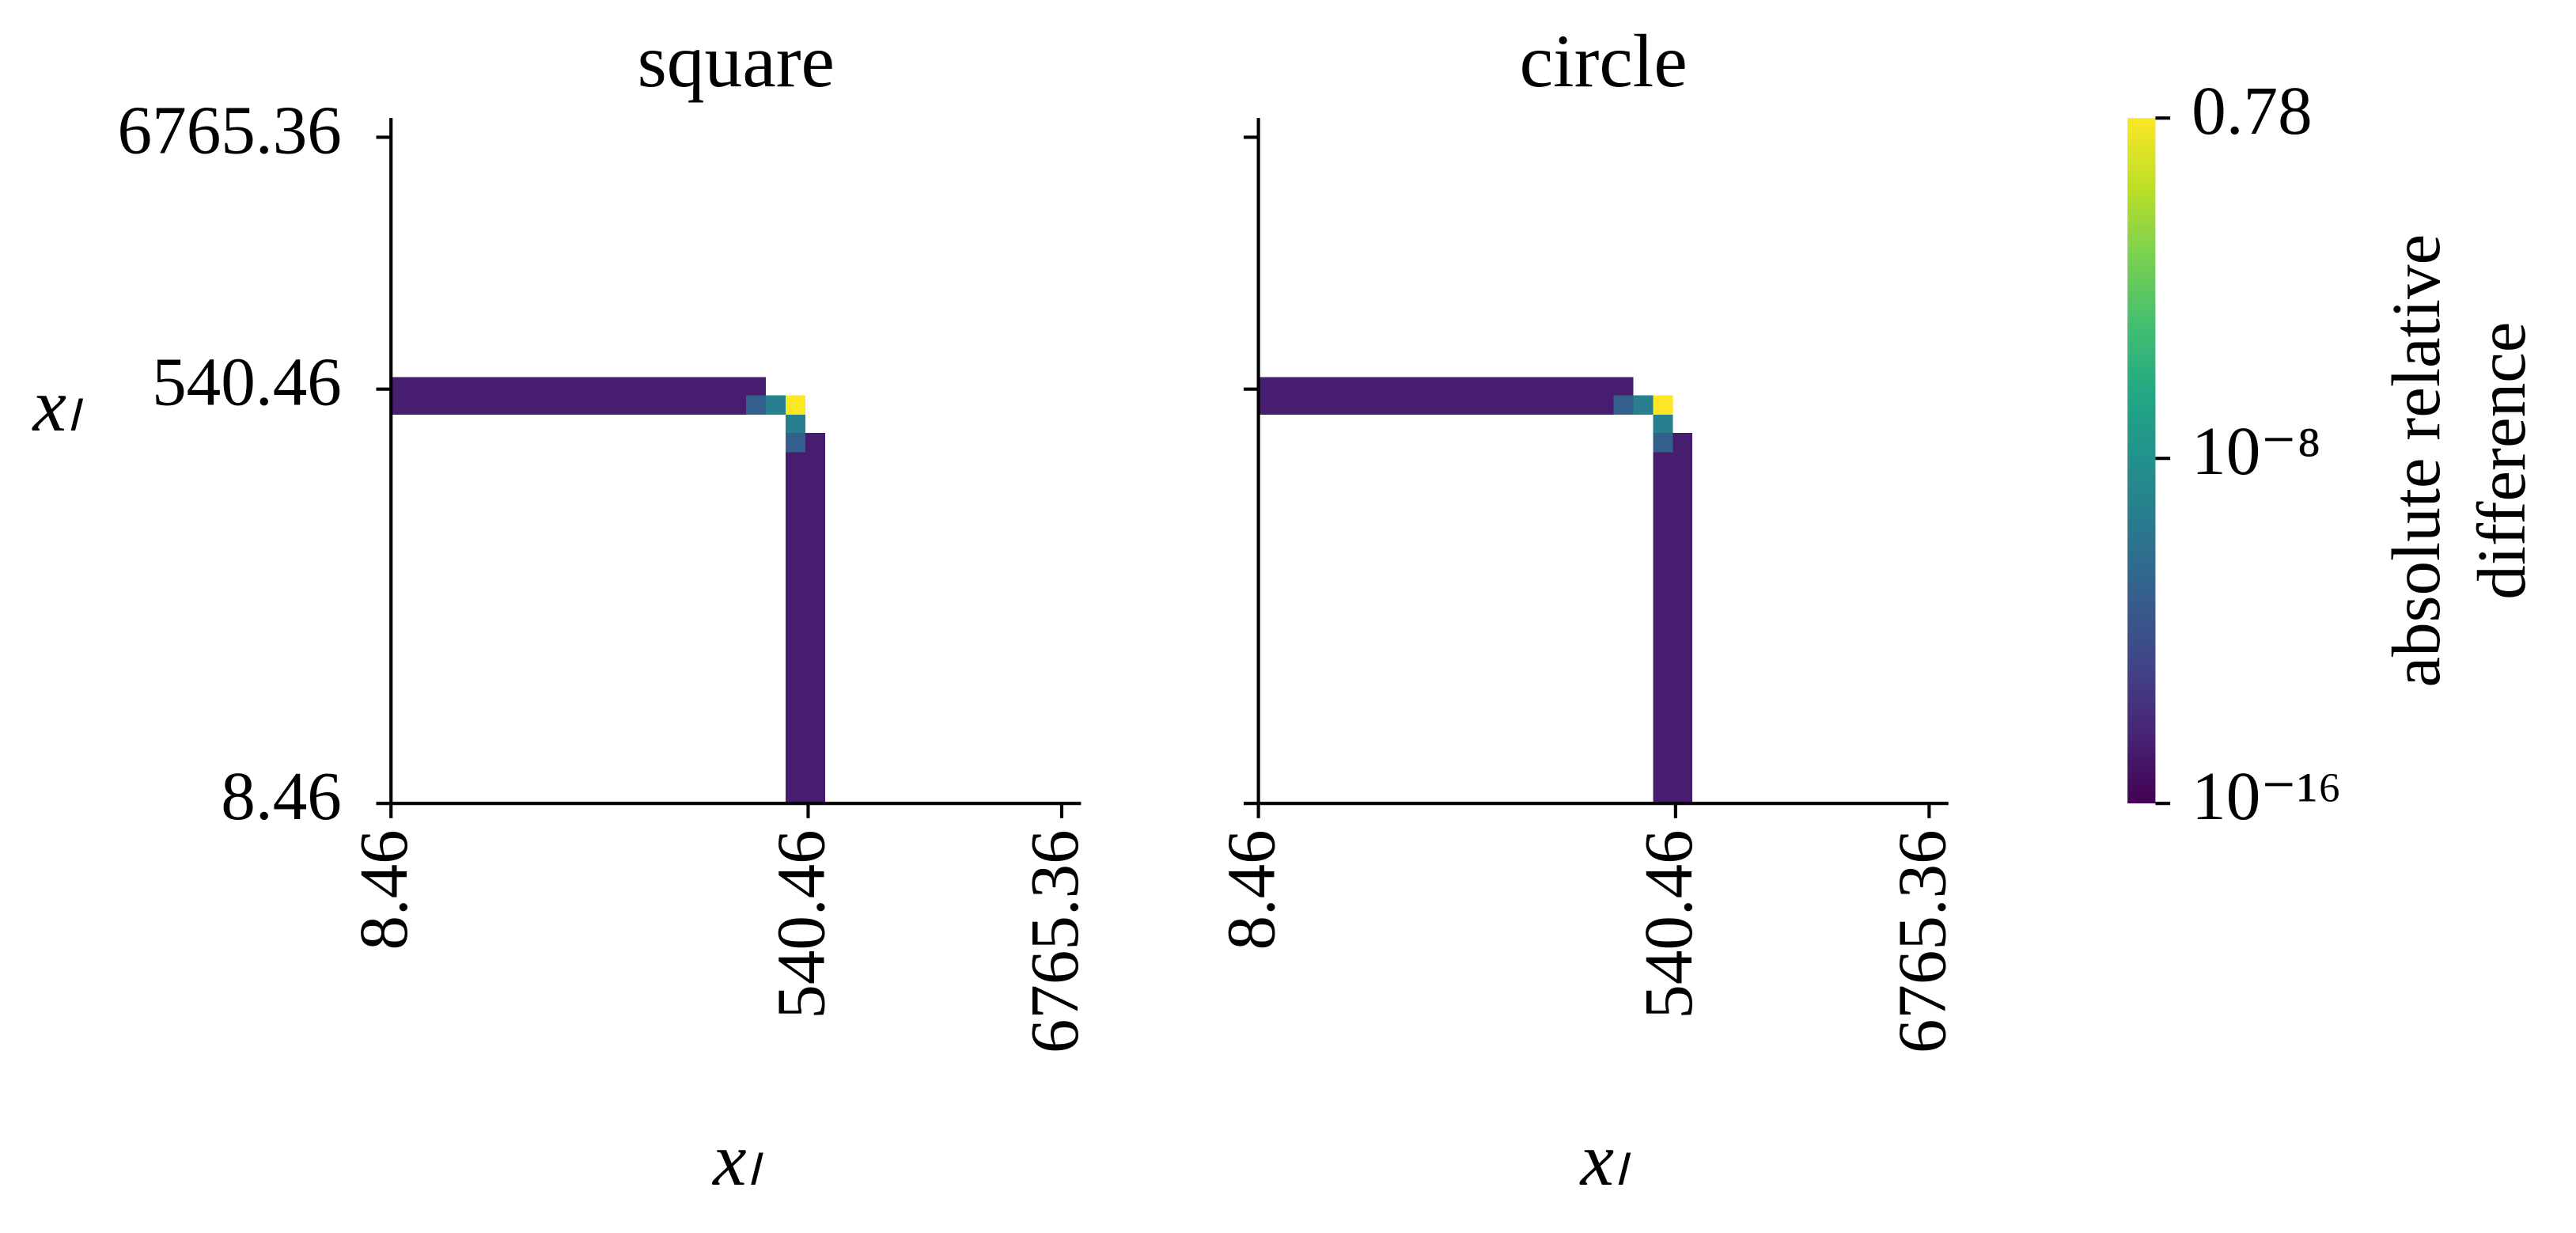 The width and height of the screenshot is (2576, 1233). Describe the element at coordinates (247, 381) in the screenshot. I see `y-tick-label: 540.46` at that location.